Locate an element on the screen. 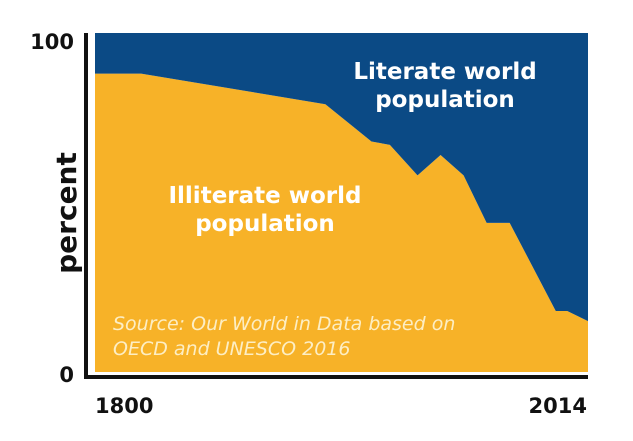  series-label: Literate world population is located at coordinates (445, 86).